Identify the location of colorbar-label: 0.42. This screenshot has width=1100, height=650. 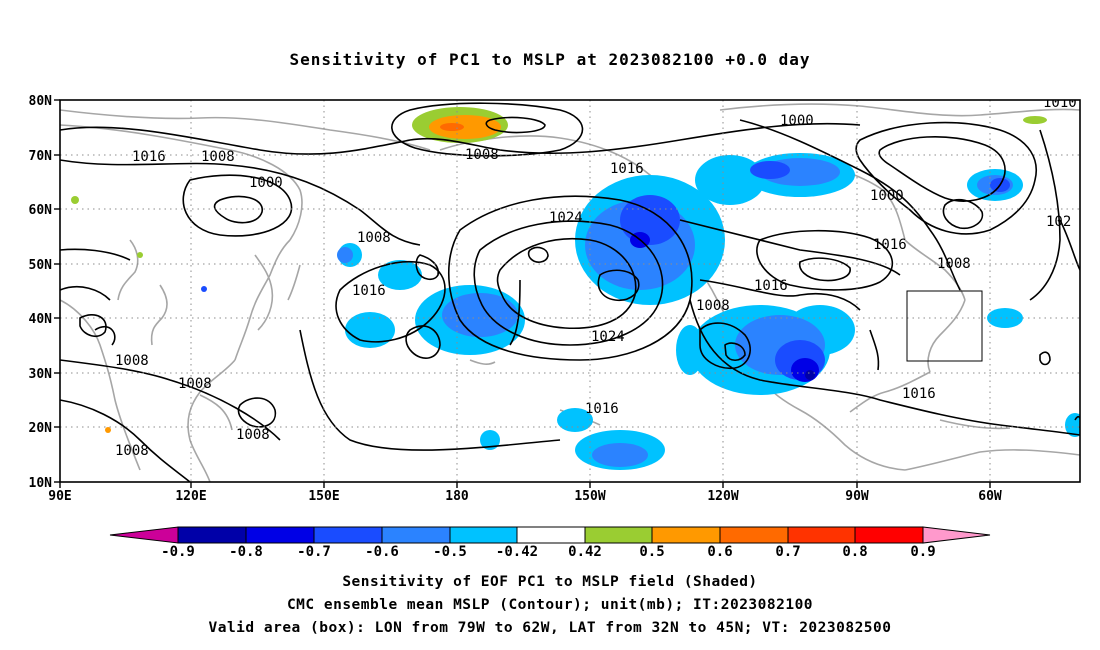
(585, 552).